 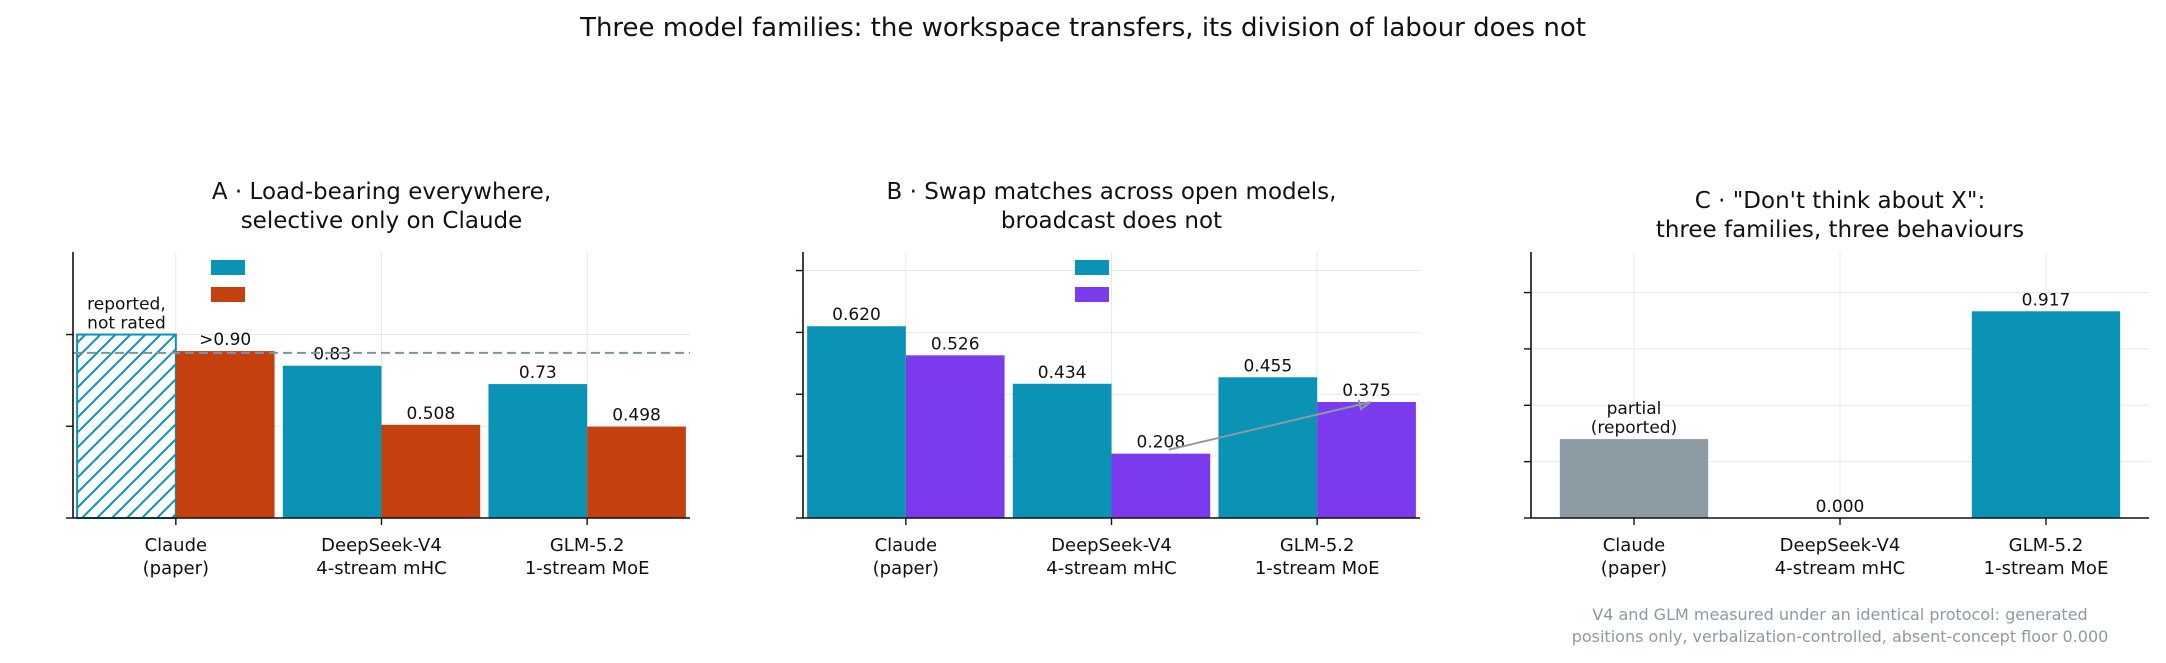 What do you see at coordinates (1364, 405) in the screenshot?
I see `annotation-arrowhead` at bounding box center [1364, 405].